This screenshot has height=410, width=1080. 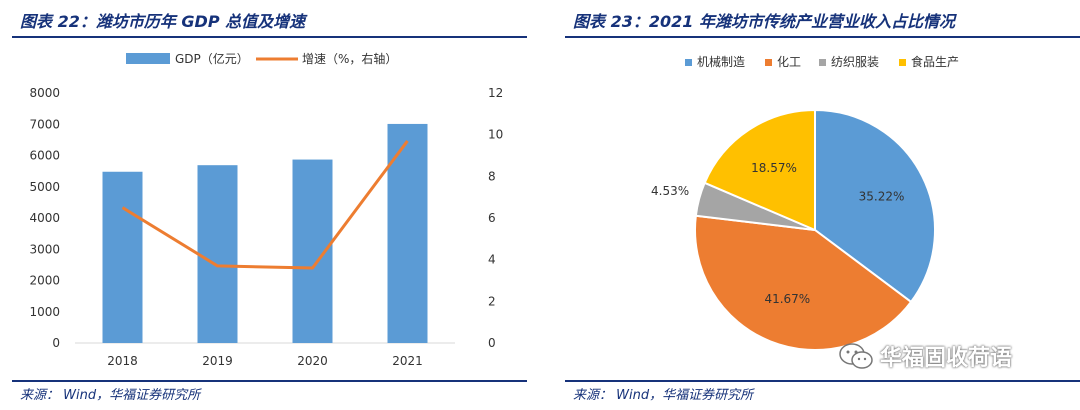 I want to click on growth-series-line, so click(x=265, y=205).